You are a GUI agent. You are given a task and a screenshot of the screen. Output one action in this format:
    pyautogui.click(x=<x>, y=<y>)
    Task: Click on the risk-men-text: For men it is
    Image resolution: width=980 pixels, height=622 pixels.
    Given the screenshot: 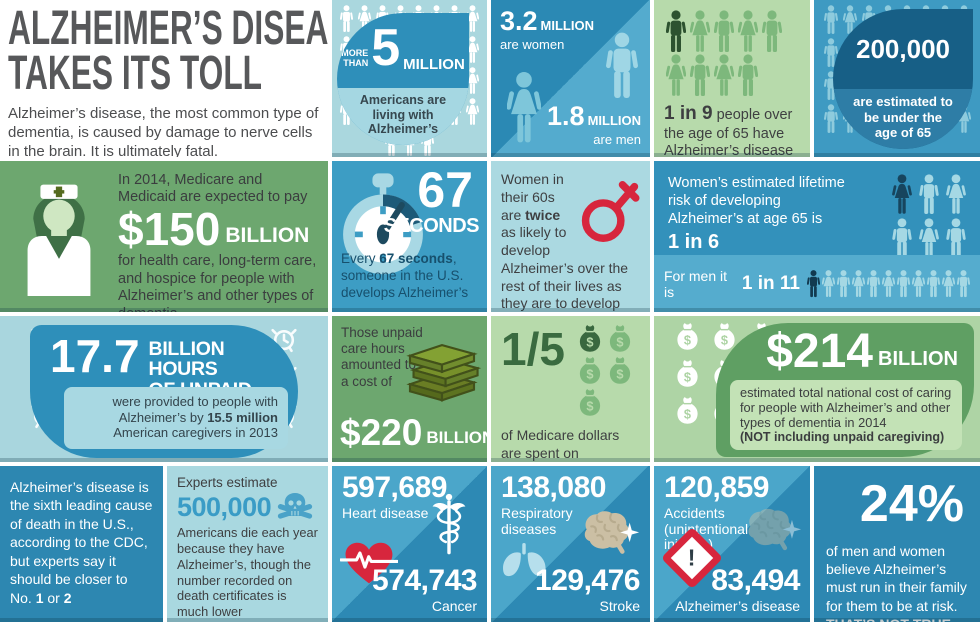 What is the action you would take?
    pyautogui.click(x=696, y=283)
    